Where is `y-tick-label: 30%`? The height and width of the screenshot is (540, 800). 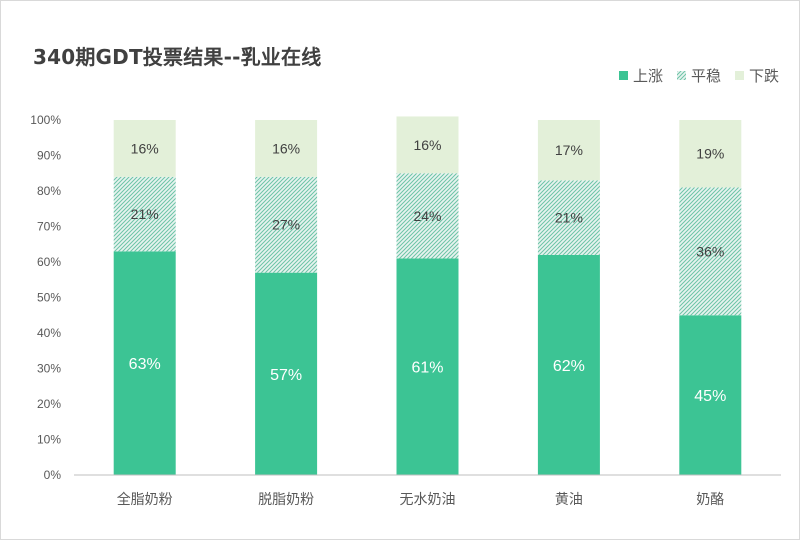
y-tick-label: 30% is located at coordinates (49, 369).